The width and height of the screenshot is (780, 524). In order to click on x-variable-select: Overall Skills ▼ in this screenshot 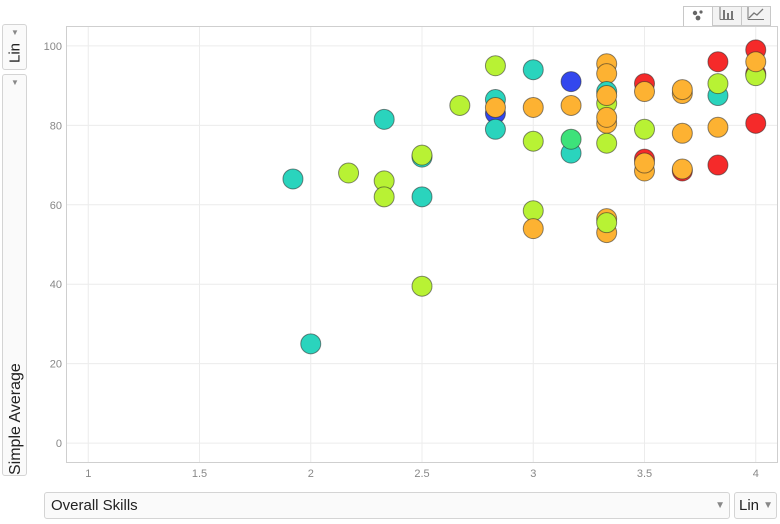, I will do `click(387, 505)`.